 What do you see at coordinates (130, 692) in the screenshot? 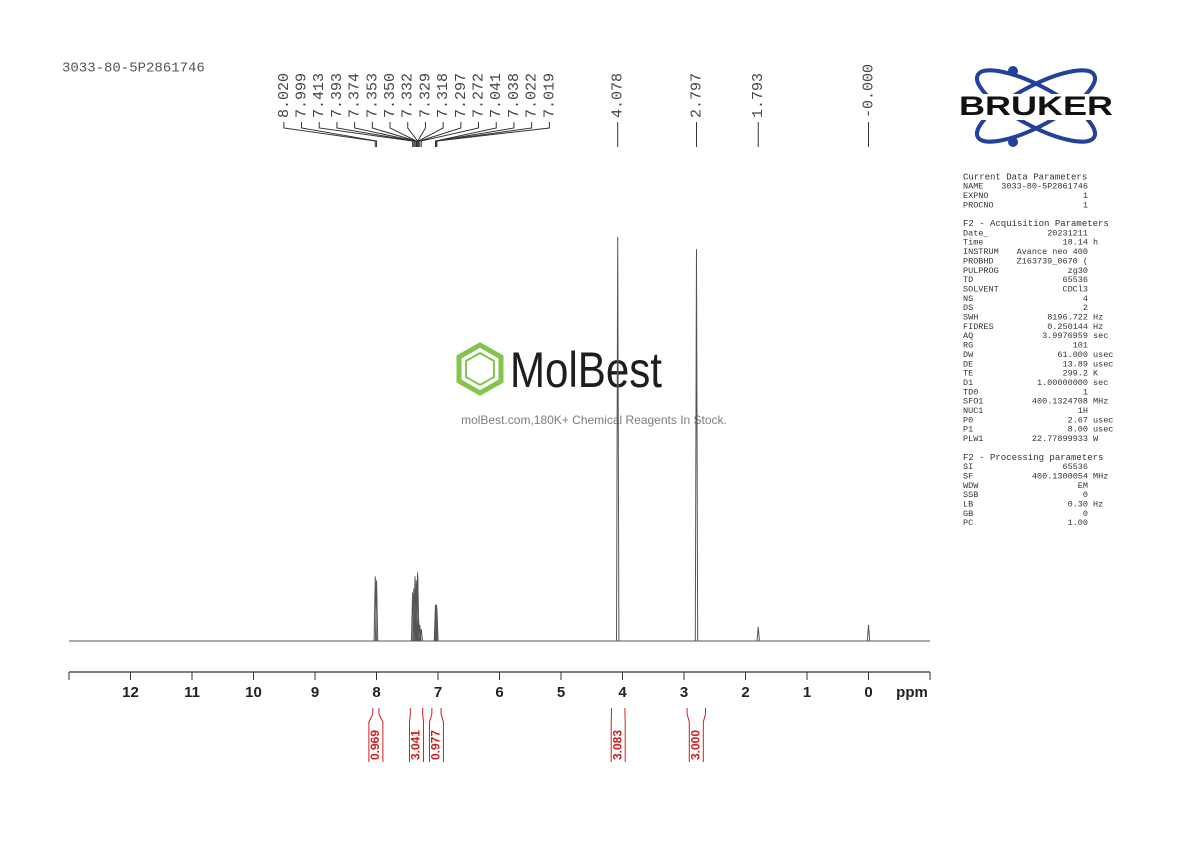
I see `x-tick-label: 12` at bounding box center [130, 692].